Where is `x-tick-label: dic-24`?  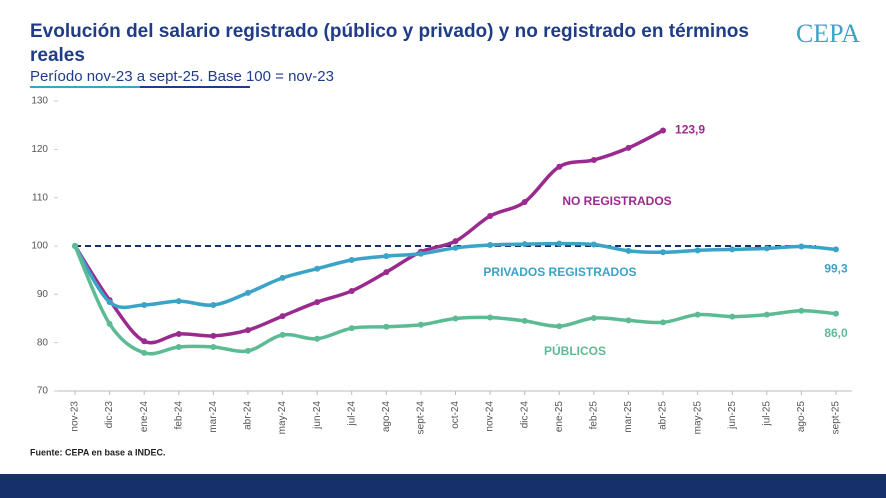
x-tick-label: dic-24 is located at coordinates (524, 415).